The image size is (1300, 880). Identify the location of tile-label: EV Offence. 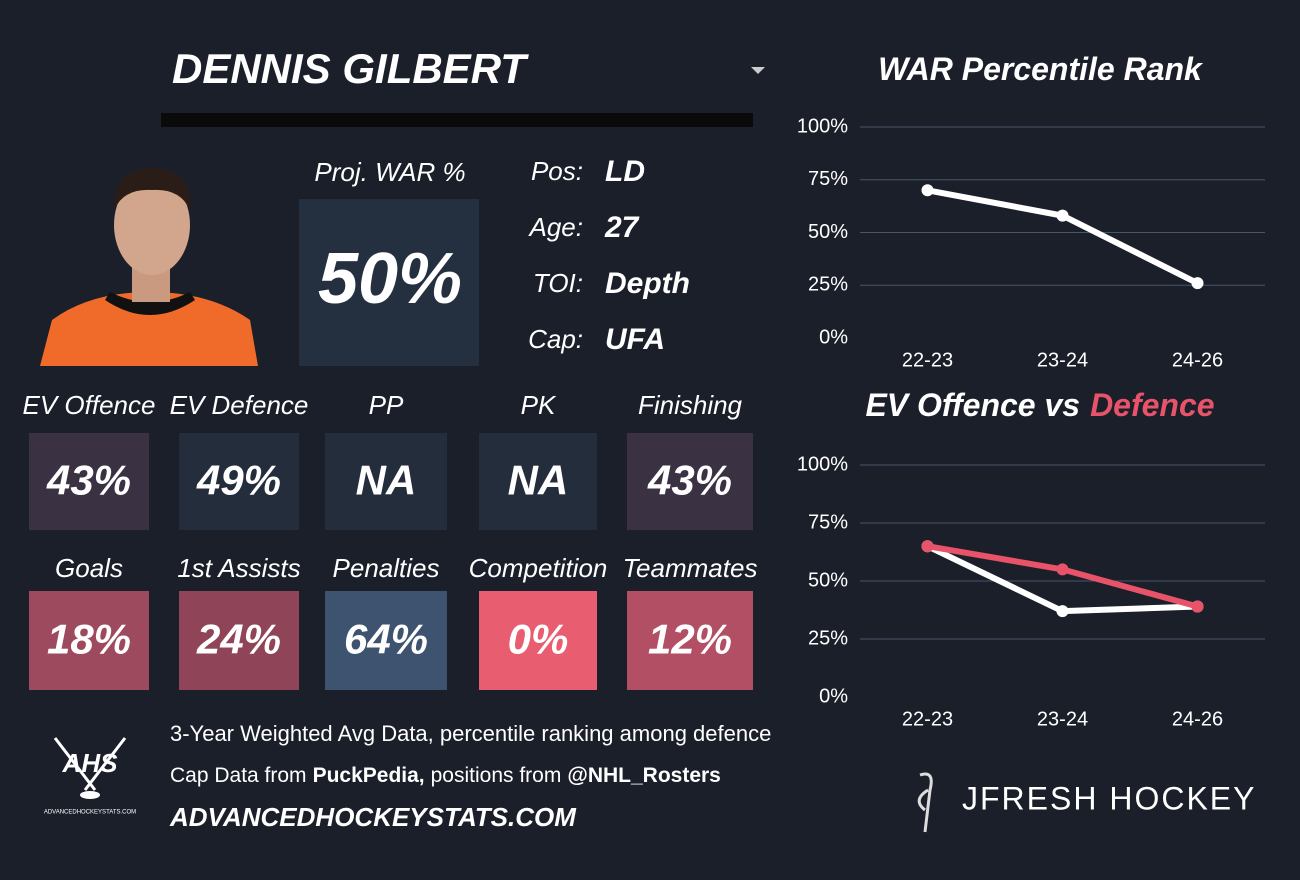
(89, 405).